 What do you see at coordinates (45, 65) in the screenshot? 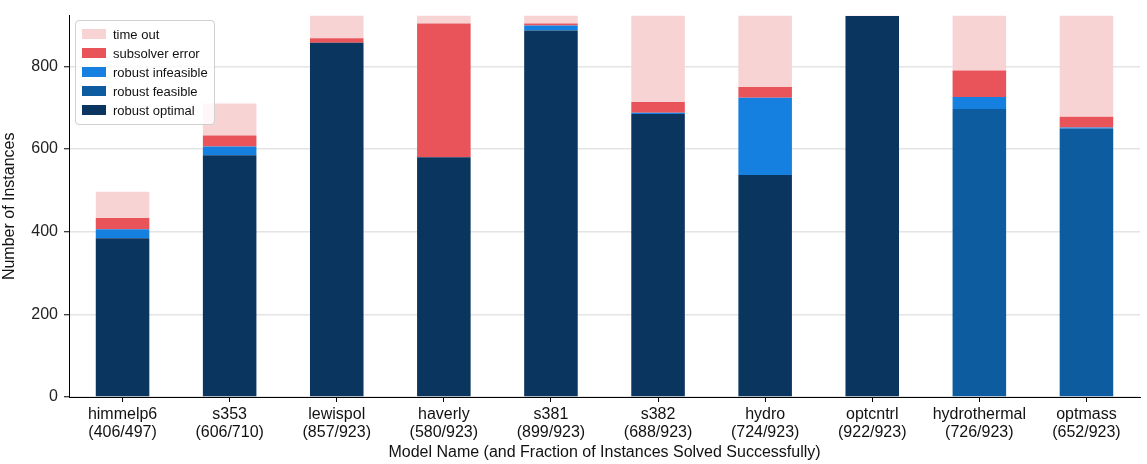
I see `y-tick-label: 800` at bounding box center [45, 65].